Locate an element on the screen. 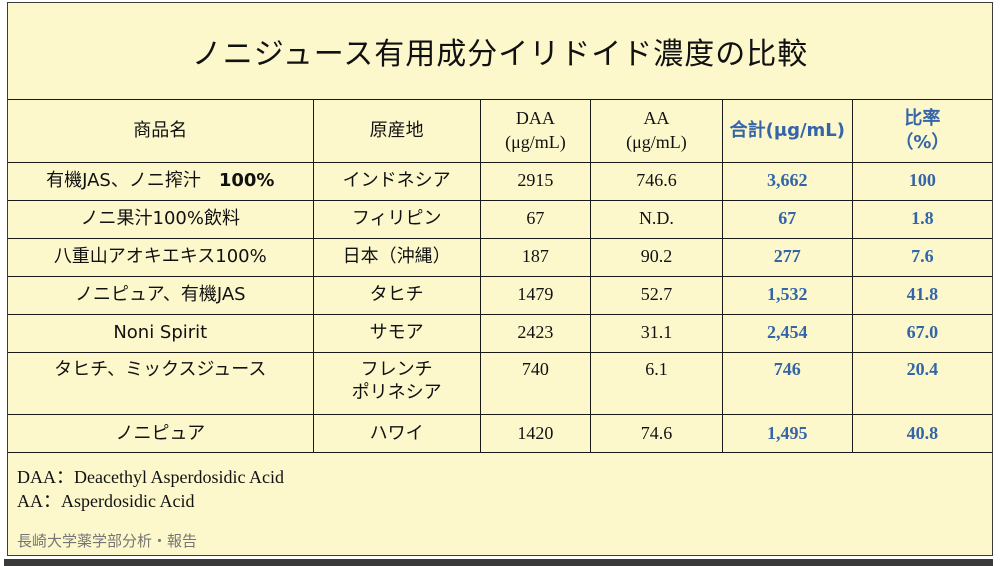  cell-ratio: 40.8 is located at coordinates (922, 433).